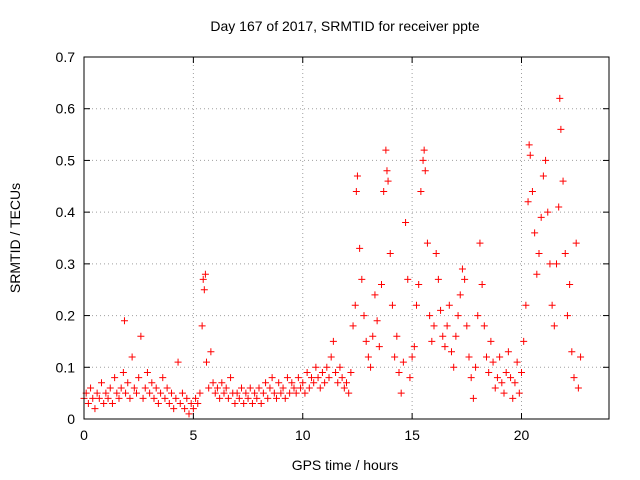 The width and height of the screenshot is (640, 480). I want to click on x-tick-label: 5, so click(193, 435).